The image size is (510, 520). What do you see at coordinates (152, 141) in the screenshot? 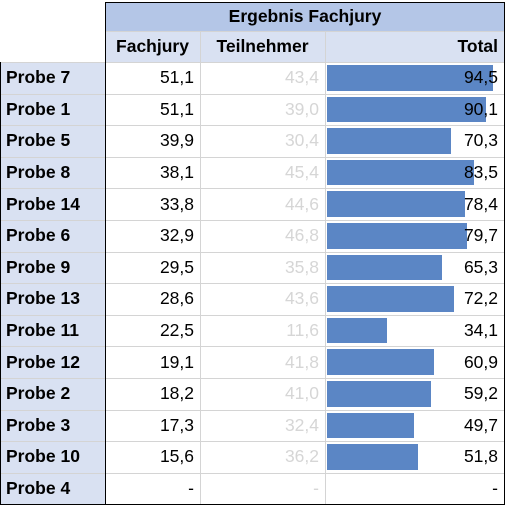
I see `fachjury-cell: 39,9` at bounding box center [152, 141].